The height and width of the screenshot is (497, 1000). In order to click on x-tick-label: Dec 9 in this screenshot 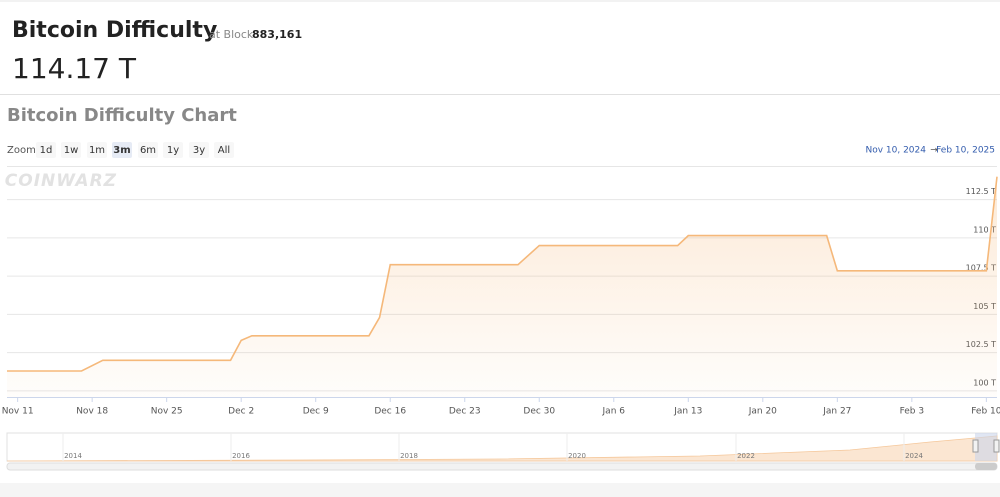, I will do `click(316, 412)`.